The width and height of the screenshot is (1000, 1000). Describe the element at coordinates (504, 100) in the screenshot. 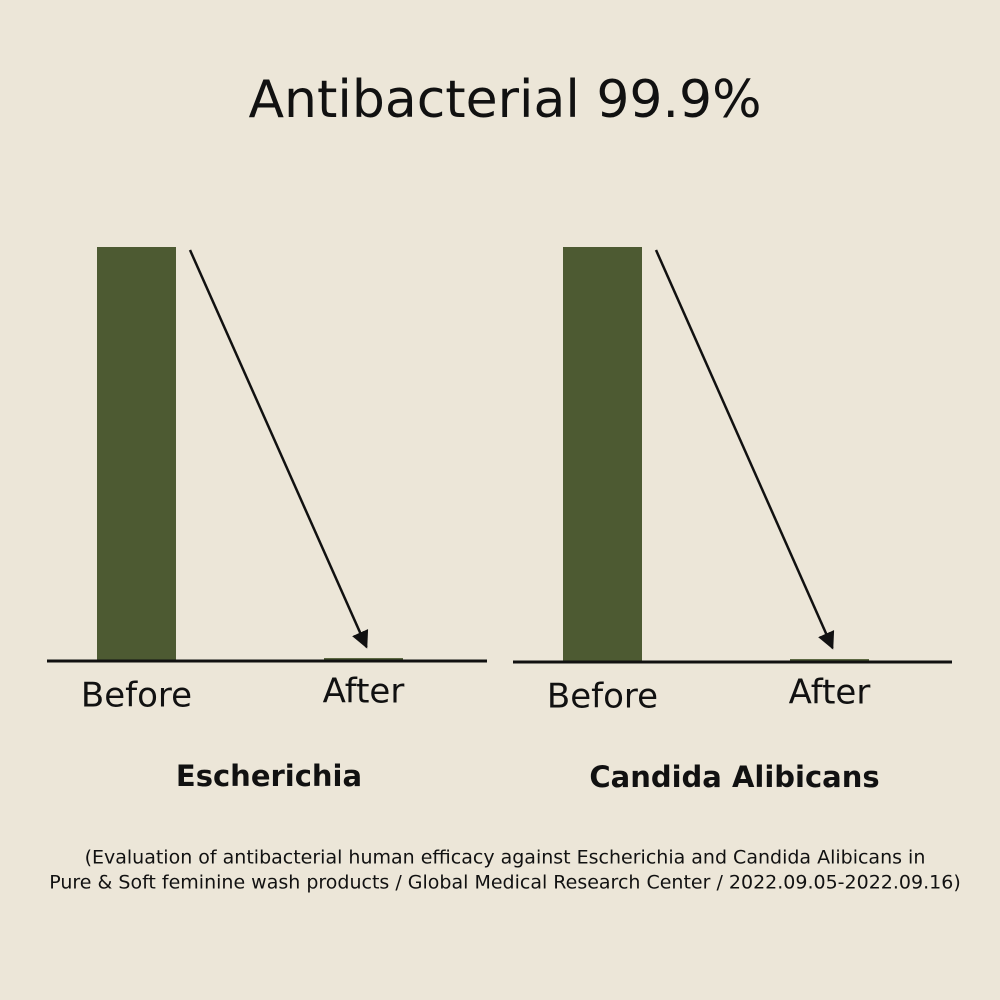

I see `page-title: Antibacterial 99.9%` at that location.